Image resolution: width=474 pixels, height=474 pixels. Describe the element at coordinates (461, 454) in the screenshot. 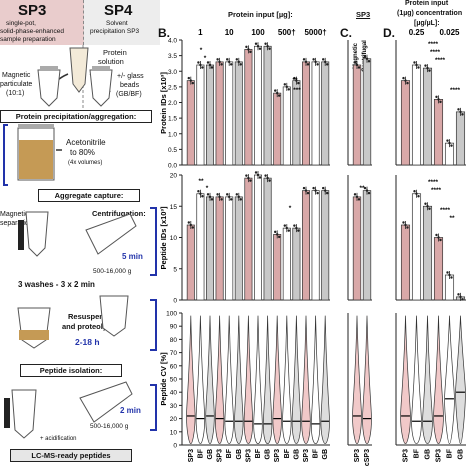

I see `x-tick-label: GB` at that location.